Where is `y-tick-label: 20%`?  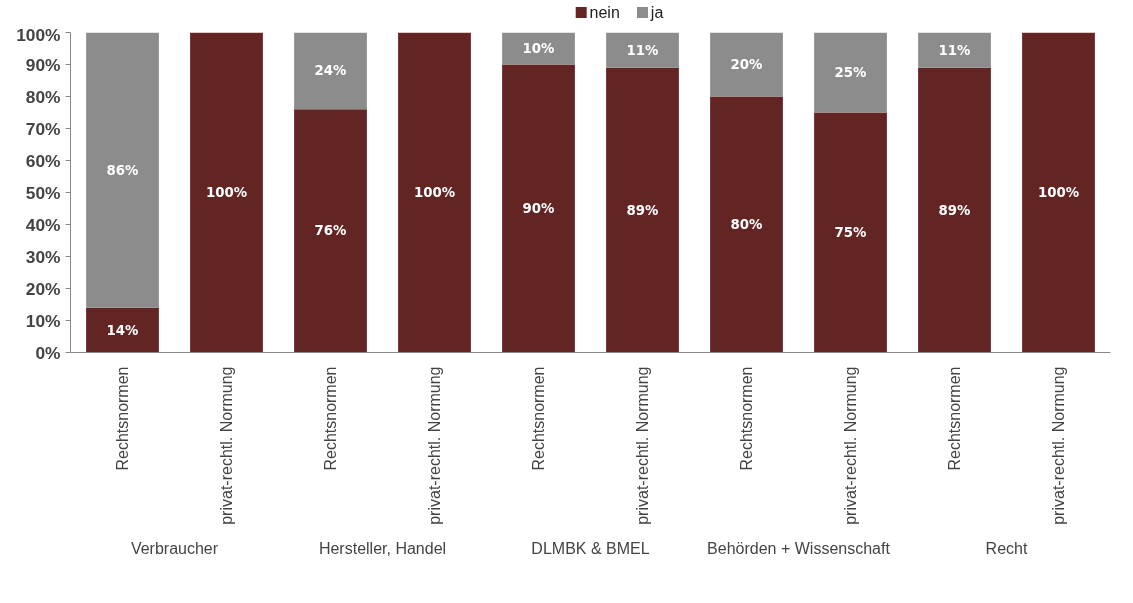 y-tick-label: 20% is located at coordinates (43, 288).